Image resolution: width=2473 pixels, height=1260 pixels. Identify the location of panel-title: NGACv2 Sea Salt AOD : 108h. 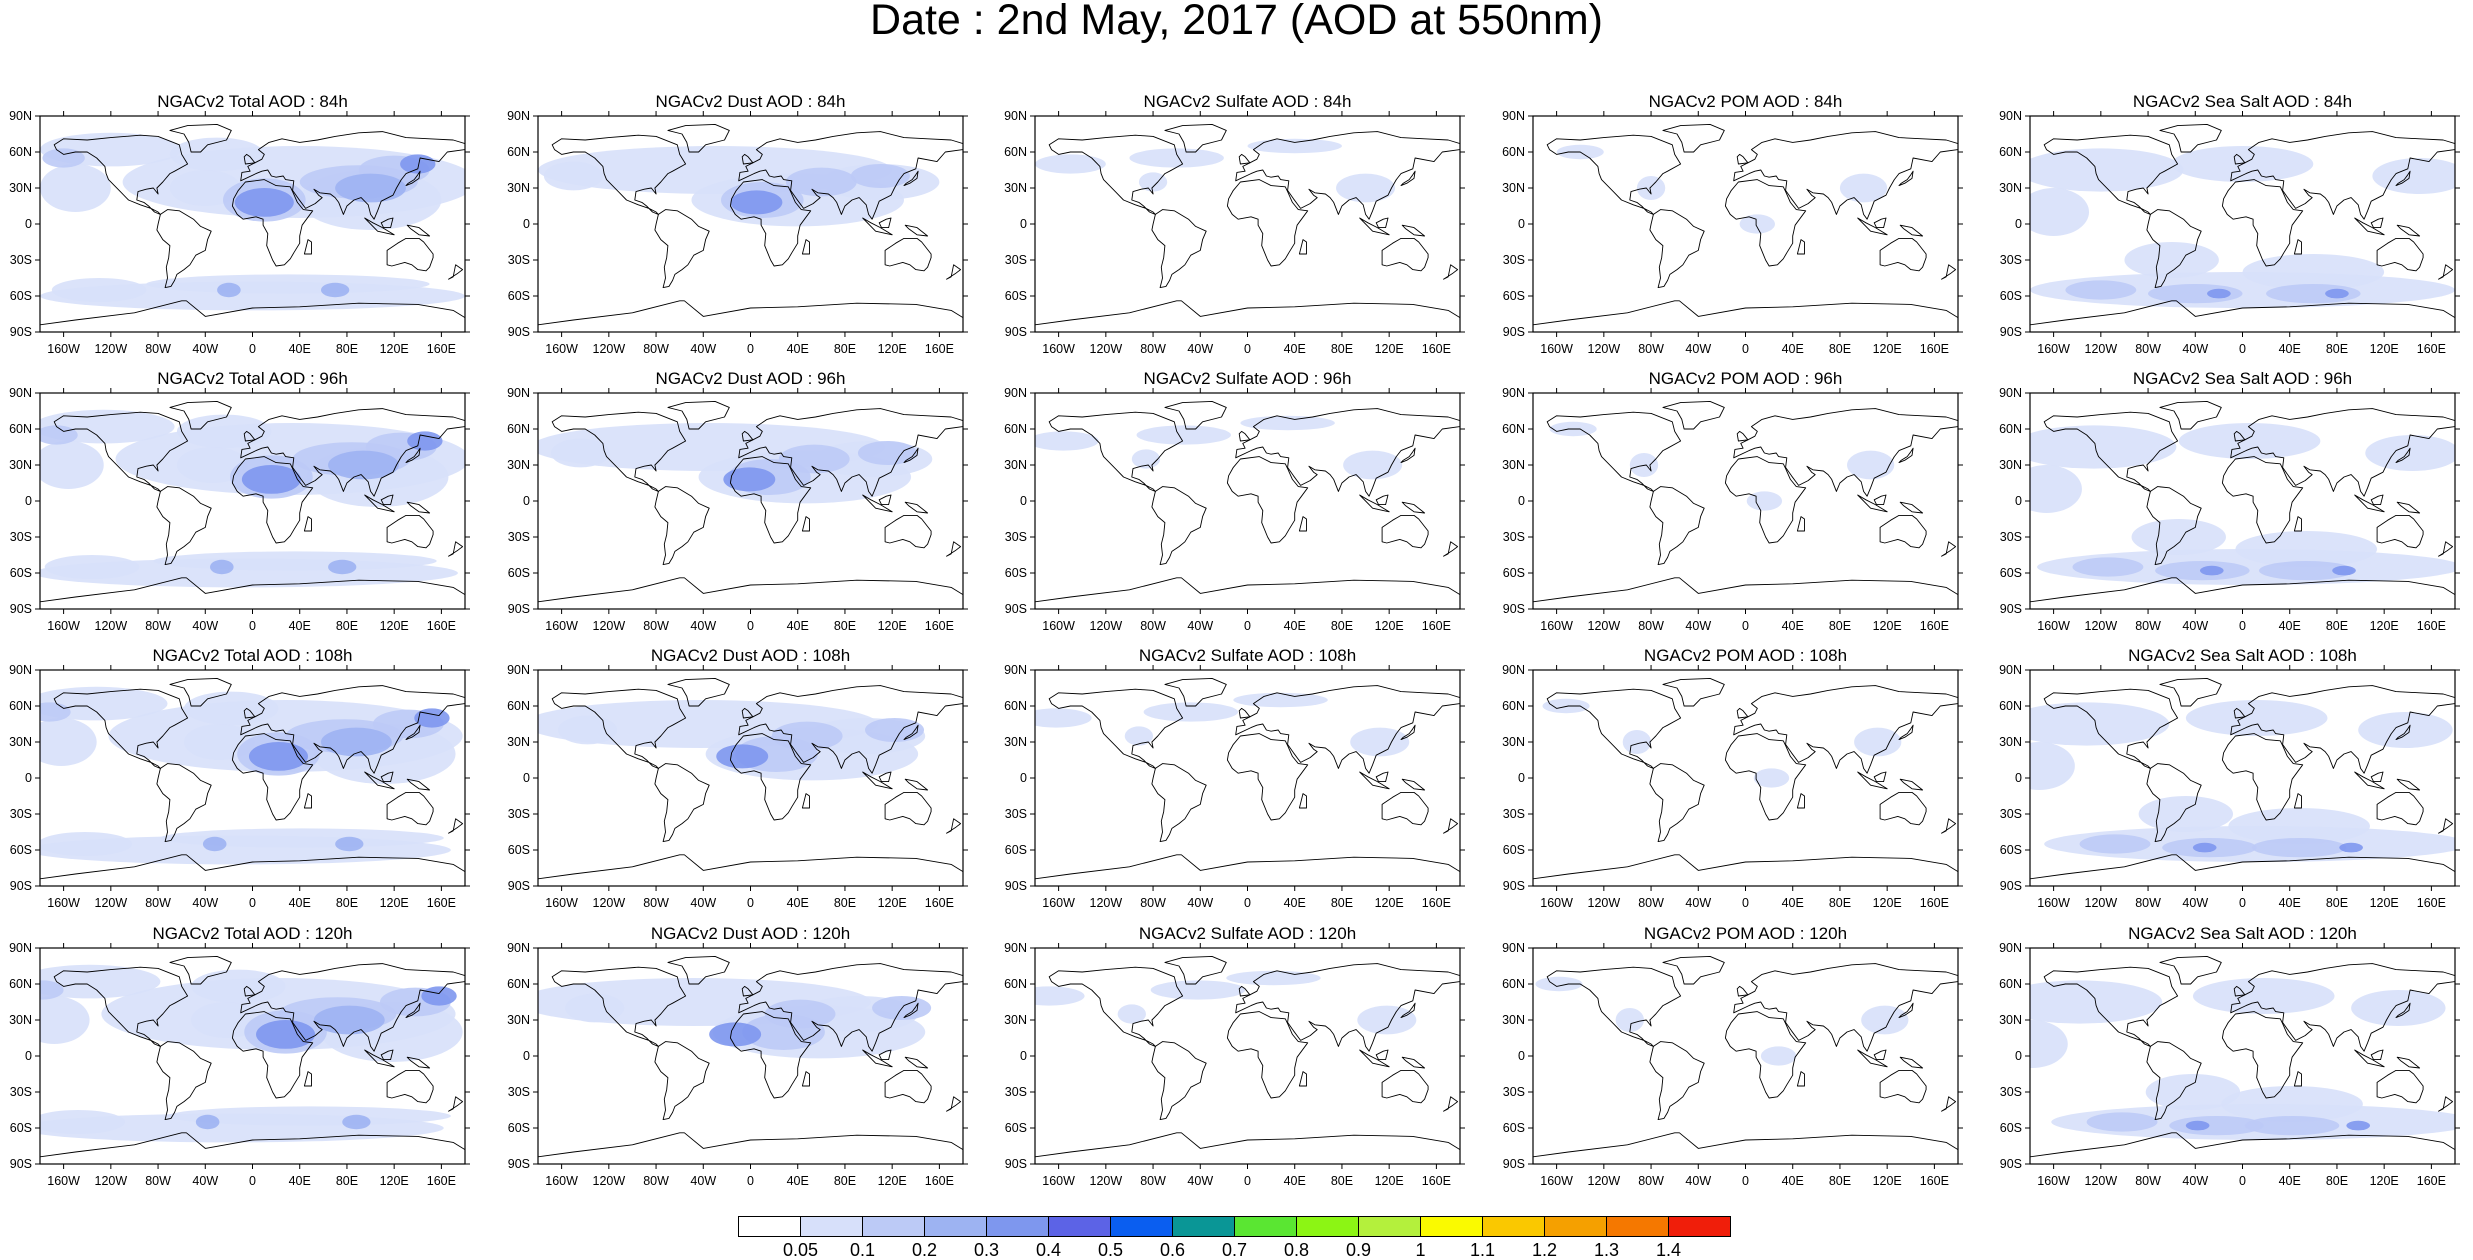
(2242, 655).